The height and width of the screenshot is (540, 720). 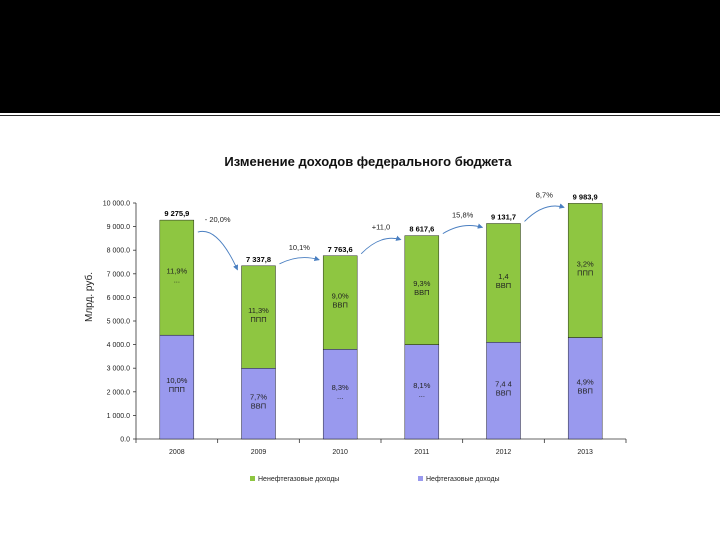 I want to click on segment-label-nonoil: 11,3%, so click(x=258, y=310).